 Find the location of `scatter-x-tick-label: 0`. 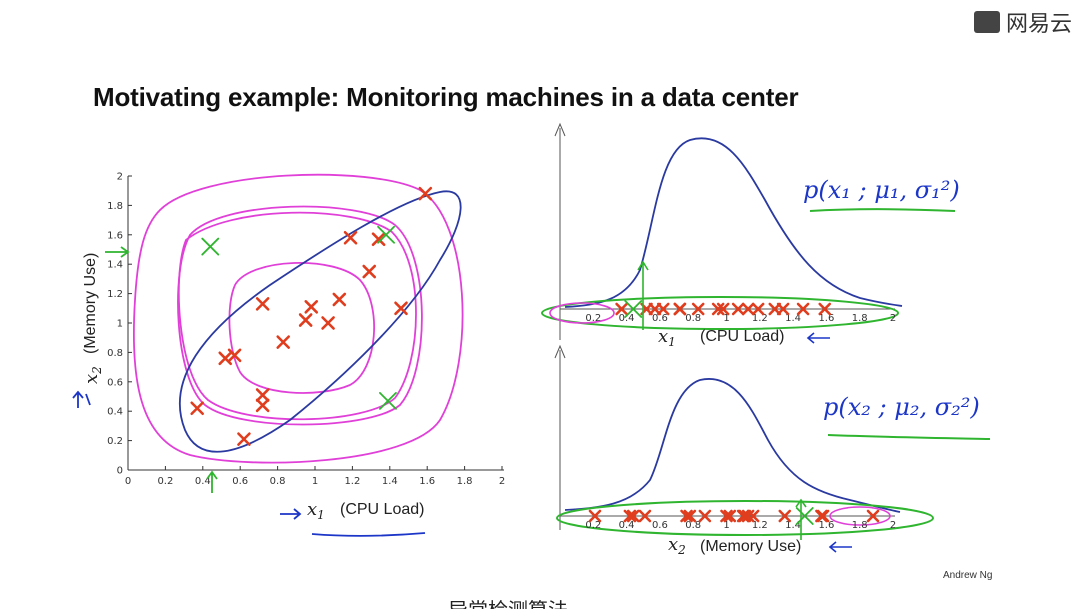

scatter-x-tick-label: 0 is located at coordinates (128, 481).